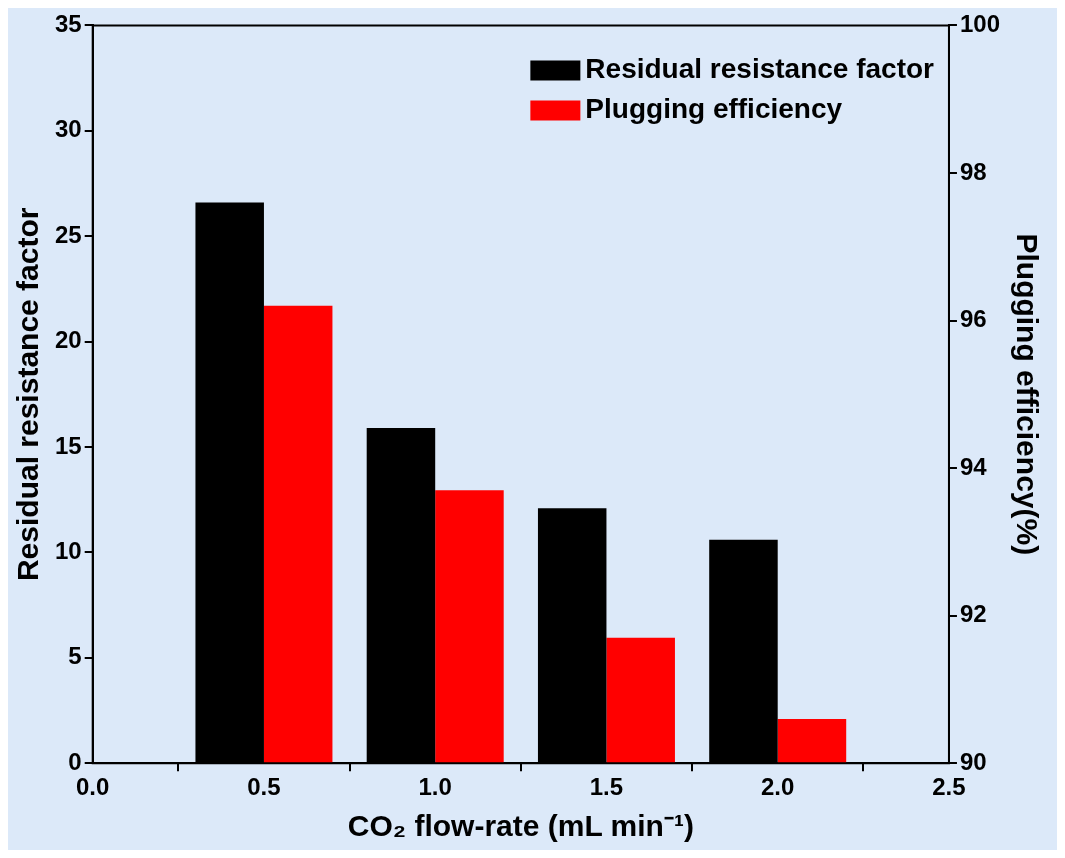 The image size is (1065, 858). What do you see at coordinates (1027, 394) in the screenshot?
I see `y2-axis-title: Plugging efficiency(%)` at bounding box center [1027, 394].